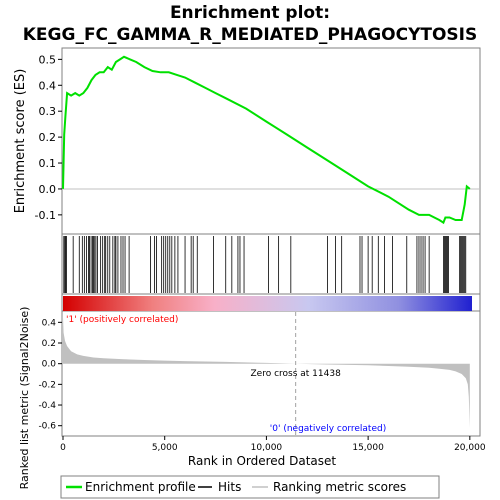 This screenshot has width=500, height=500. I want to click on x-tick-label: 20,000, so click(470, 448).